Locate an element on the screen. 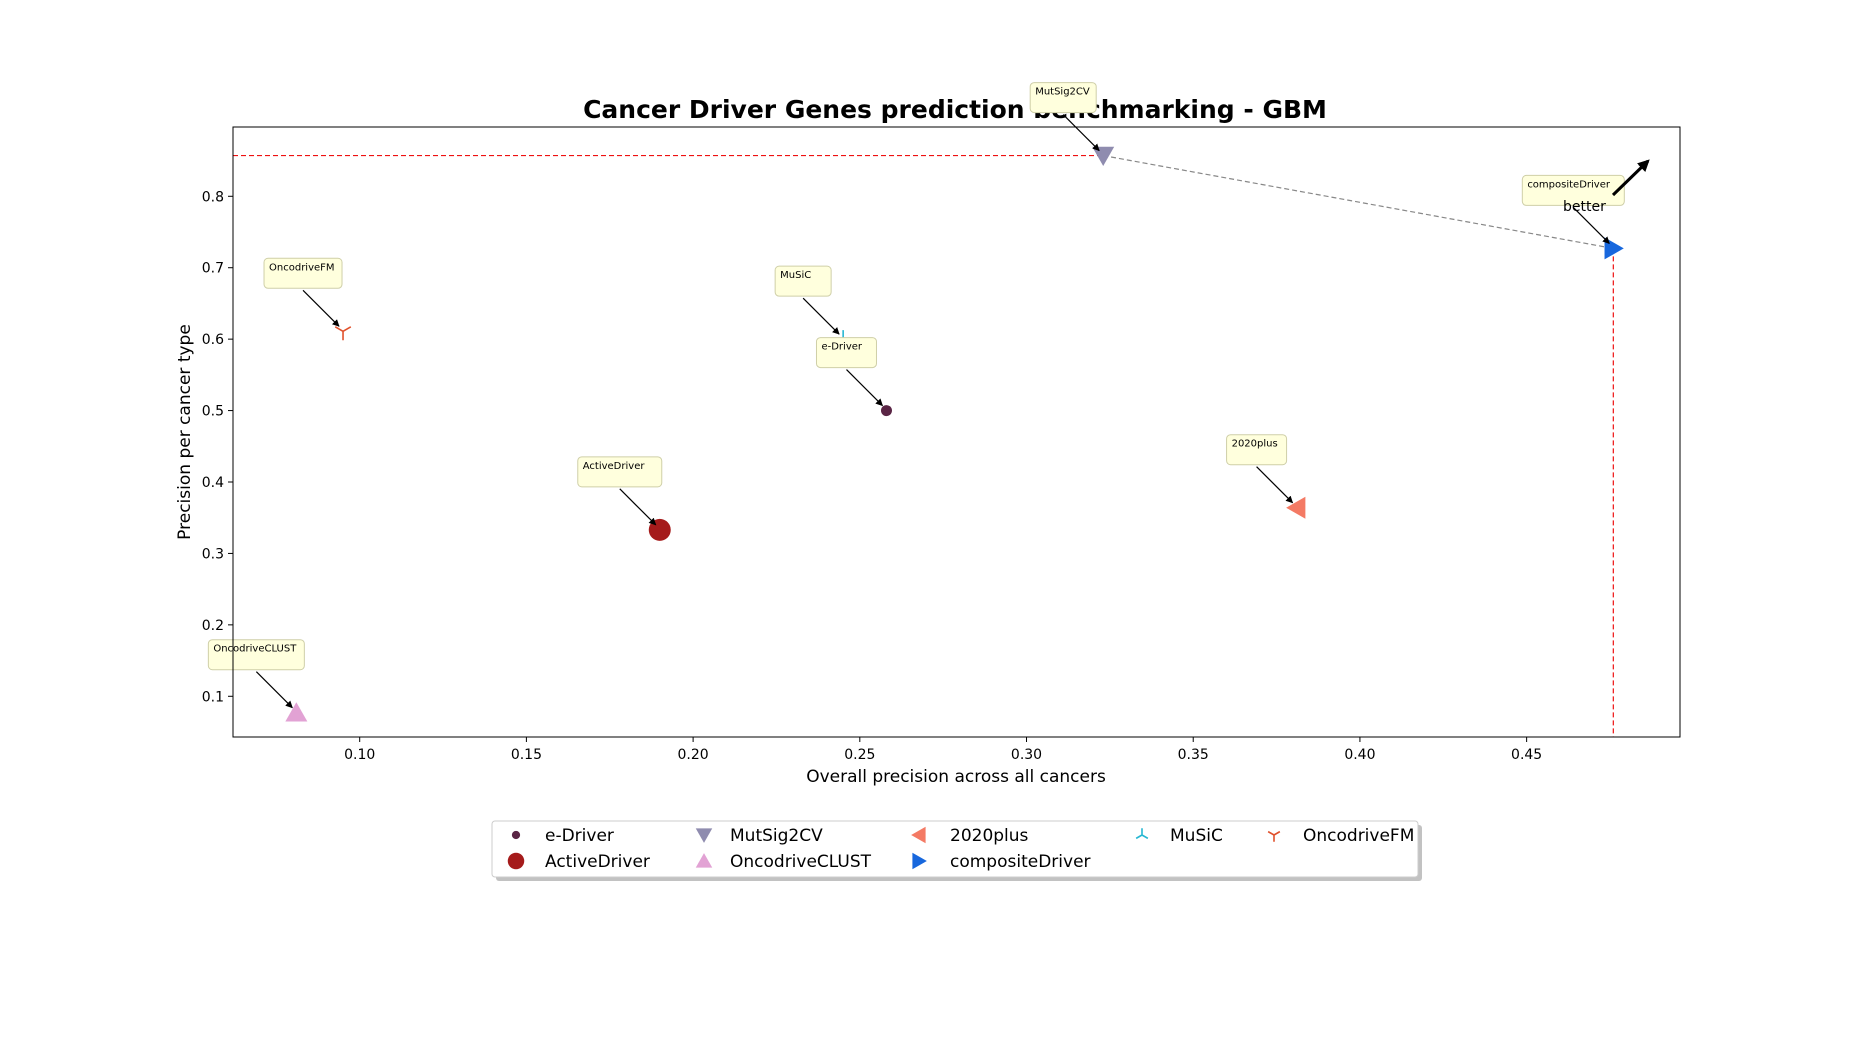  legend-label-compositedriver: compositeDriver is located at coordinates (1020, 862).